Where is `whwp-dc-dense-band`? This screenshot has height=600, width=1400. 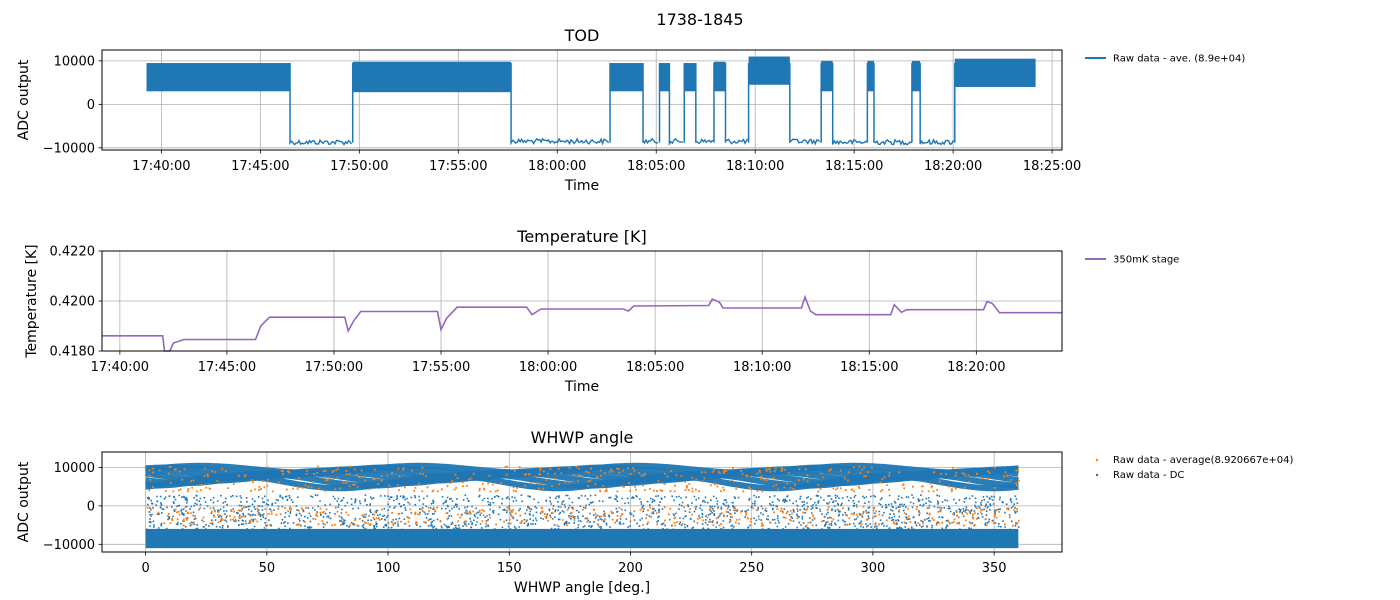
whwp-dc-dense-band is located at coordinates (582, 538).